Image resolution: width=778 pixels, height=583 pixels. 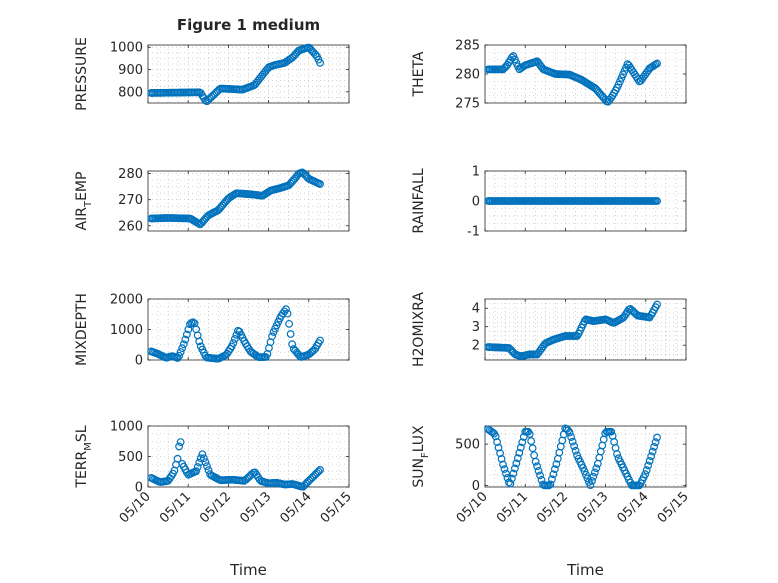 I want to click on y-axis-label-rest: SL, so click(x=82, y=433).